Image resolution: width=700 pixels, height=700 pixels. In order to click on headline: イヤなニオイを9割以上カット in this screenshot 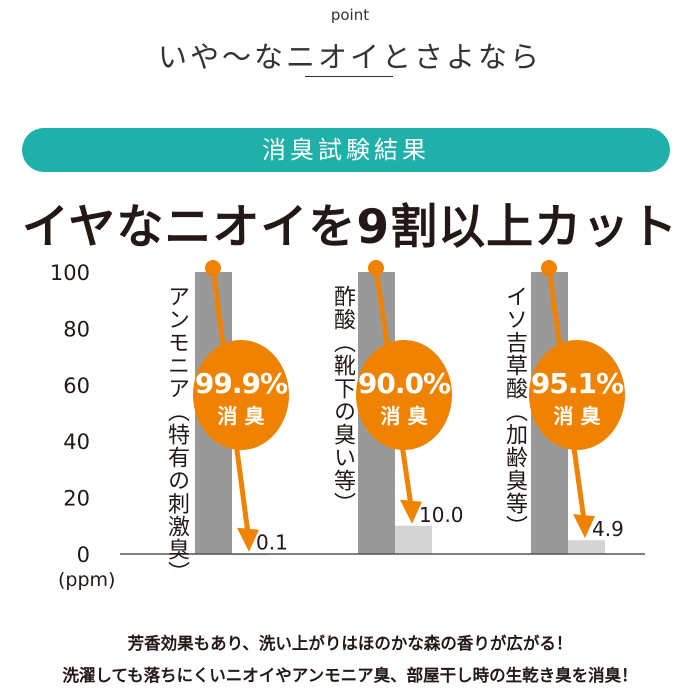, I will do `click(350, 227)`.